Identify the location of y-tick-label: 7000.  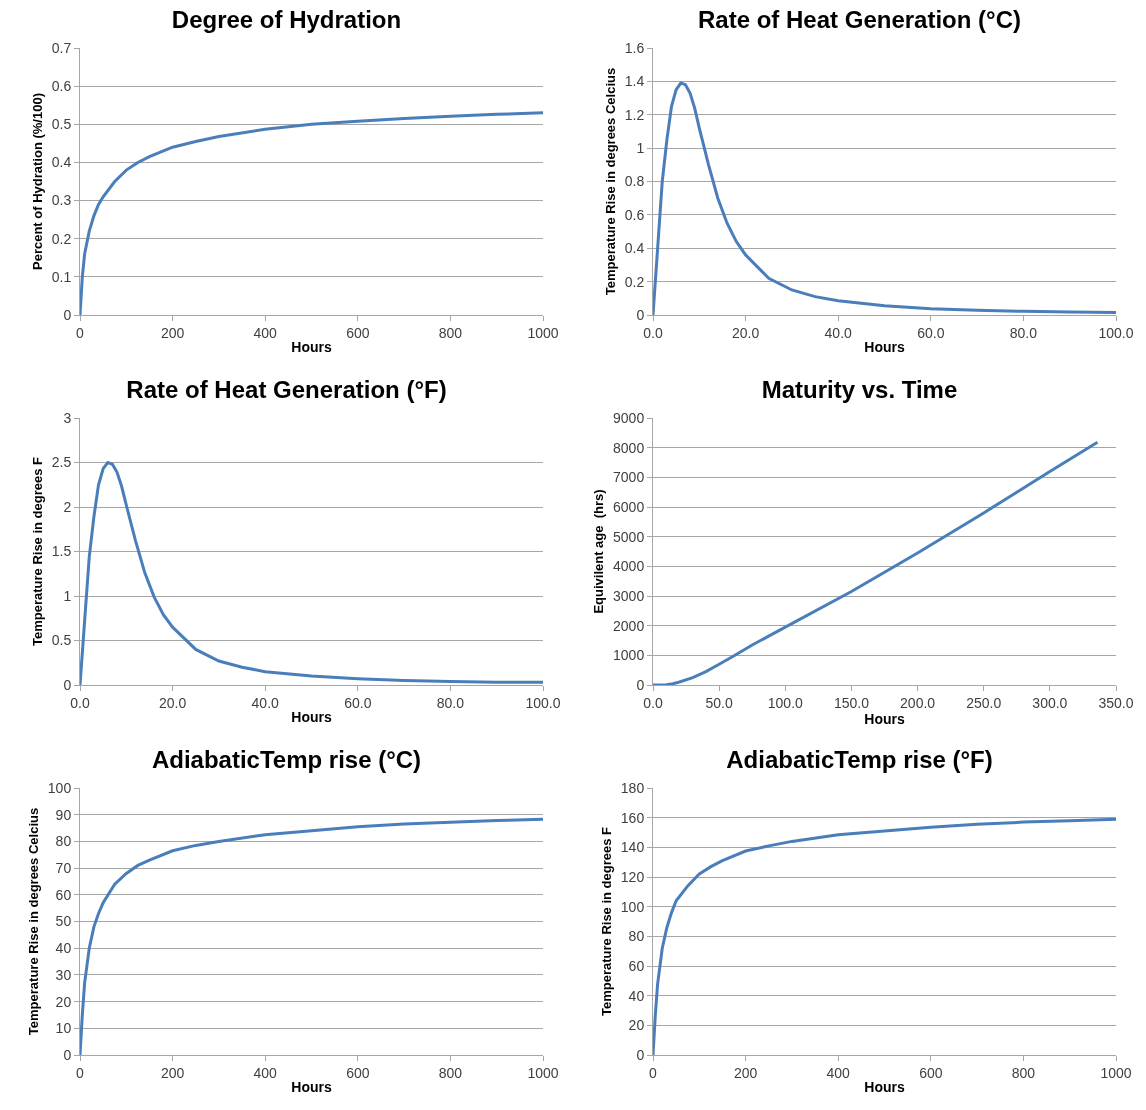
(629, 477).